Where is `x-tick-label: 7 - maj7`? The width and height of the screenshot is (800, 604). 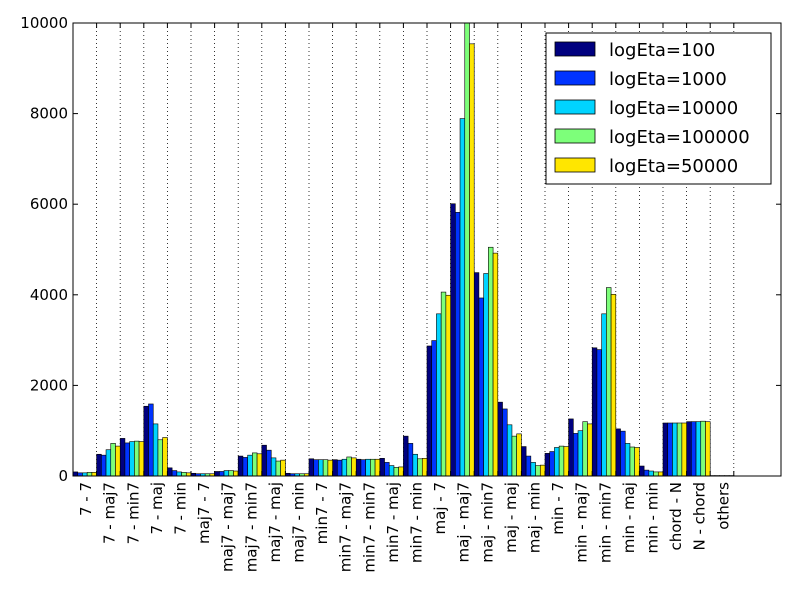
x-tick-label: 7 - maj7 is located at coordinates (110, 513).